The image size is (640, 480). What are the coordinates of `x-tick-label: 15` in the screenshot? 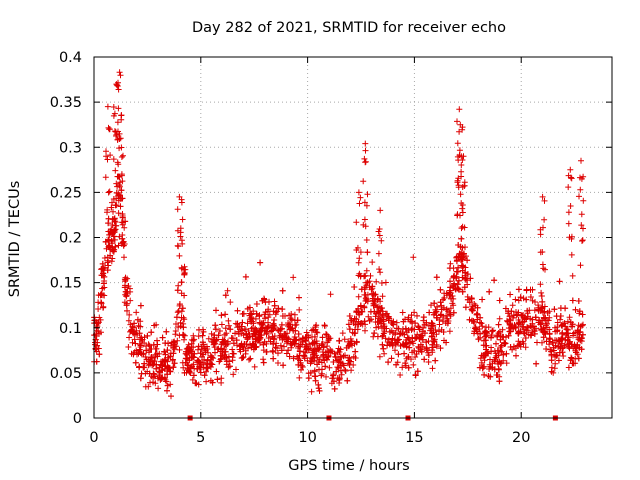 It's located at (414, 438).